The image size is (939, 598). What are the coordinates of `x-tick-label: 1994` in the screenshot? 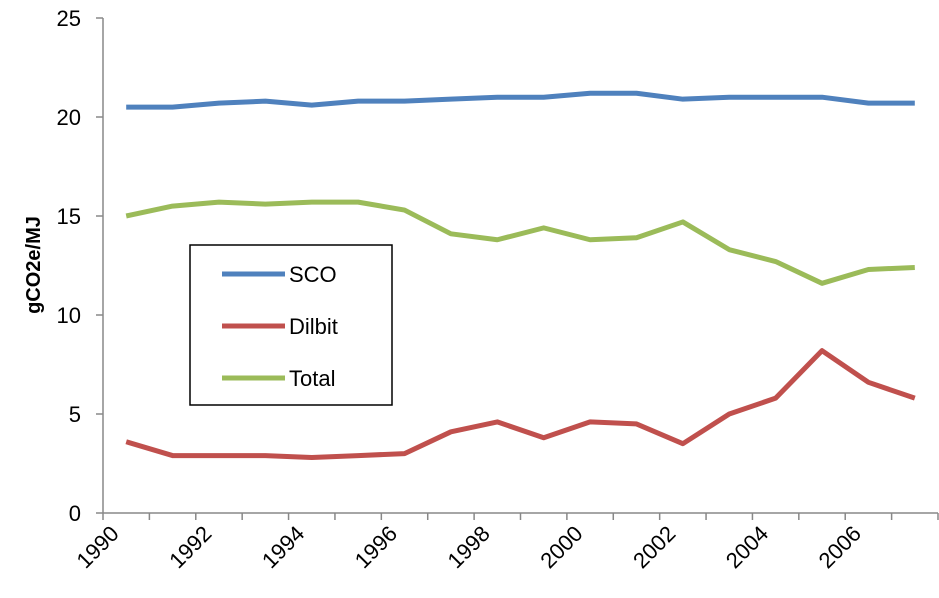 It's located at (283, 547).